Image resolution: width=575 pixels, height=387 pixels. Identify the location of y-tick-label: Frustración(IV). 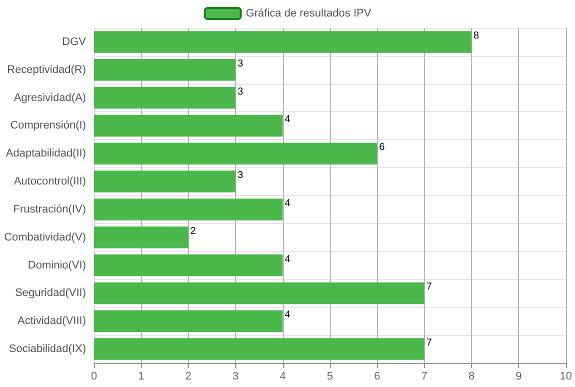
(49, 209).